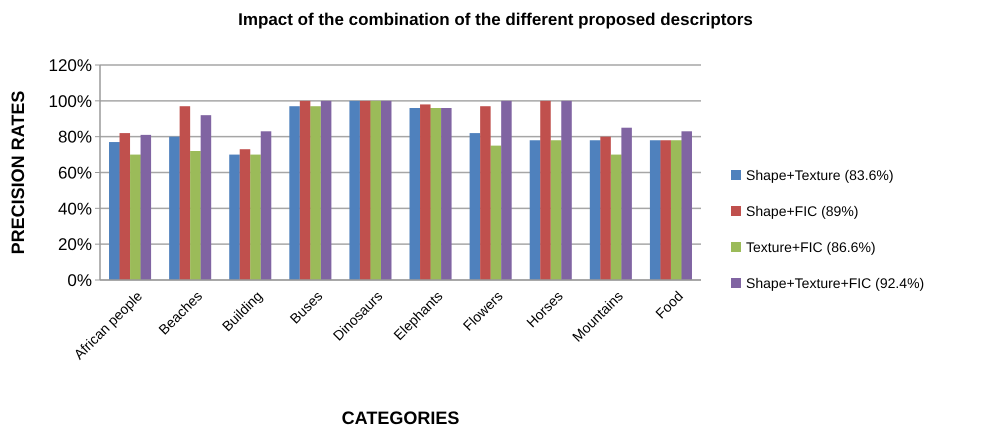 This screenshot has height=434, width=991. Describe the element at coordinates (70, 101) in the screenshot. I see `y-tick-label: 100%` at that location.